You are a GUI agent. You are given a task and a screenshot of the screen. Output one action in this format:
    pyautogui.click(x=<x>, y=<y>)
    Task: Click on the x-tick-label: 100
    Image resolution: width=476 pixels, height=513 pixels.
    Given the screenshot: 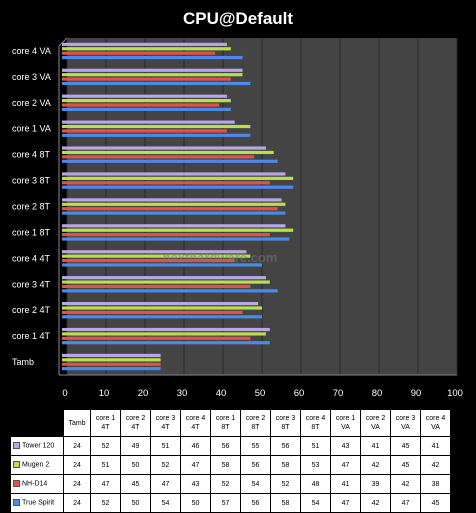 What is the action you would take?
    pyautogui.click(x=455, y=393)
    